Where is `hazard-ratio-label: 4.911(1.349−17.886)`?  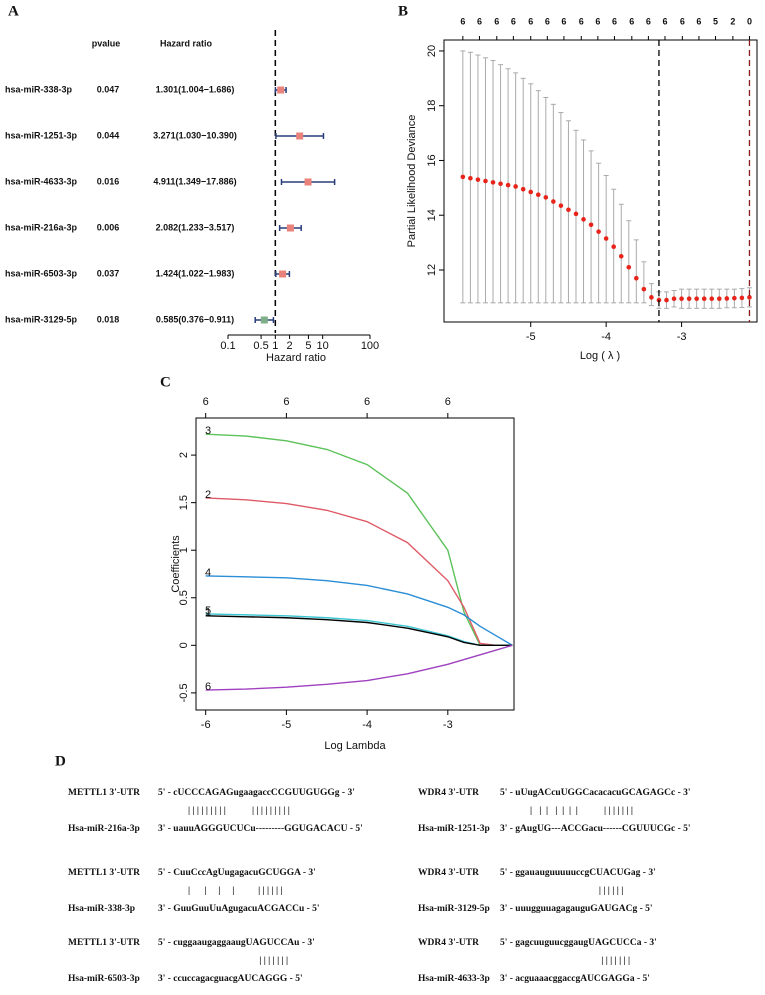 hazard-ratio-label: 4.911(1.349−17.886) is located at coordinates (194, 181).